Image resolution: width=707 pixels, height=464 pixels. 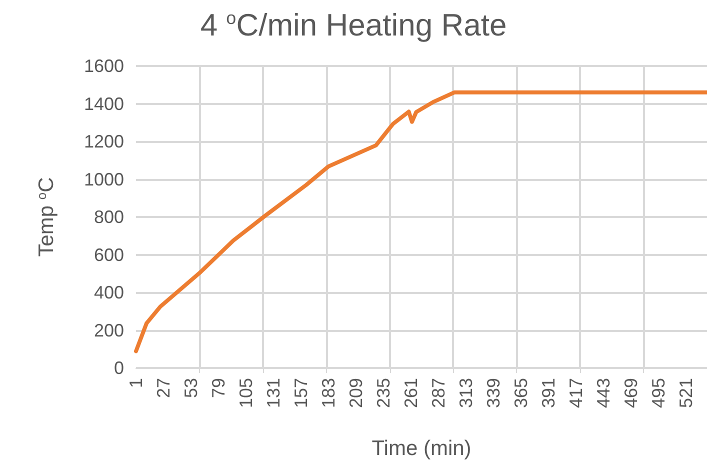 I want to click on x-tick-label: 79, so click(x=218, y=388).